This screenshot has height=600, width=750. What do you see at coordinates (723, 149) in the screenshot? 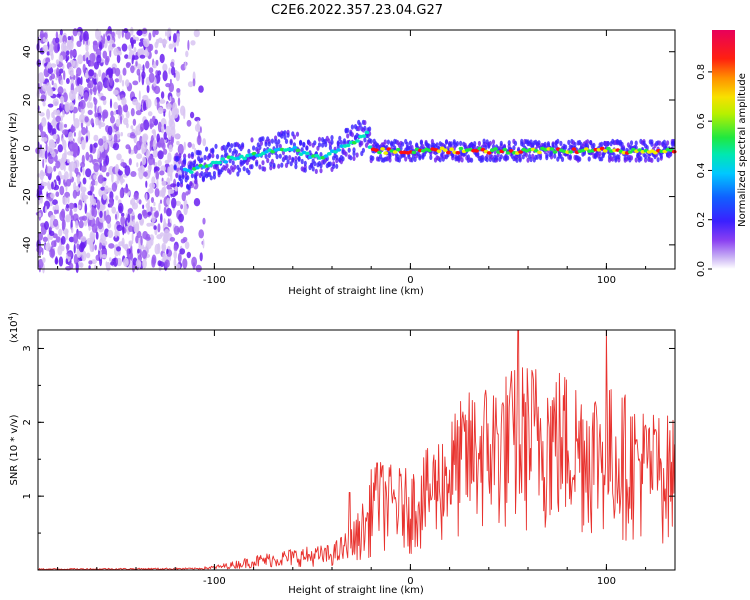
I see `colorbar-gradient` at bounding box center [723, 149].